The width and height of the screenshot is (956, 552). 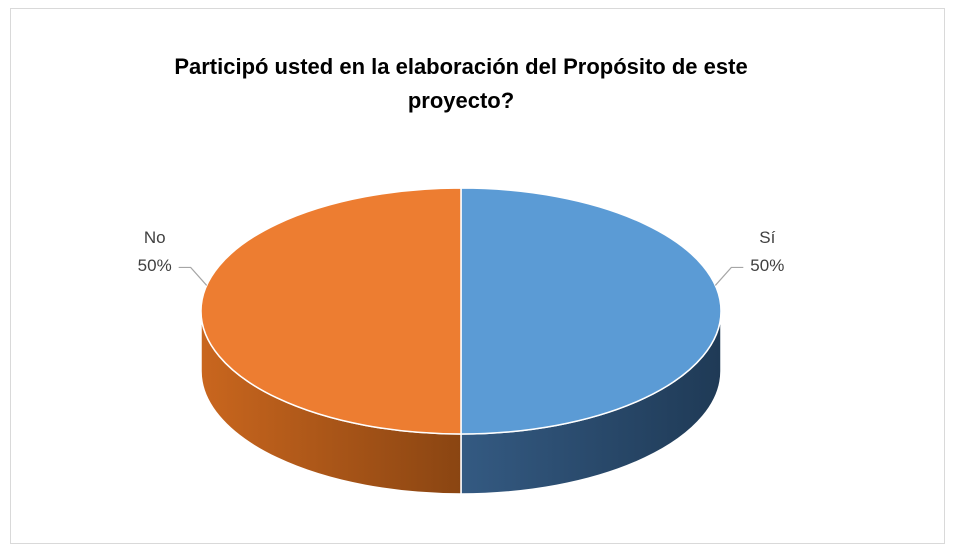 I want to click on data-label-category: Sí, so click(x=767, y=237).